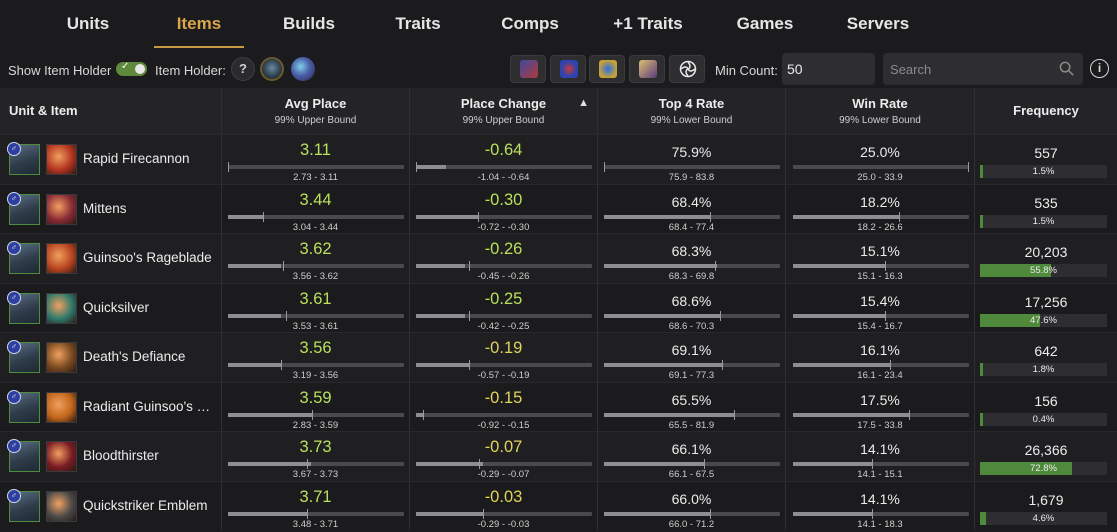 The height and width of the screenshot is (532, 1117). I want to click on avg-cell: 3.62 3.56 - 3.62, so click(316, 258).